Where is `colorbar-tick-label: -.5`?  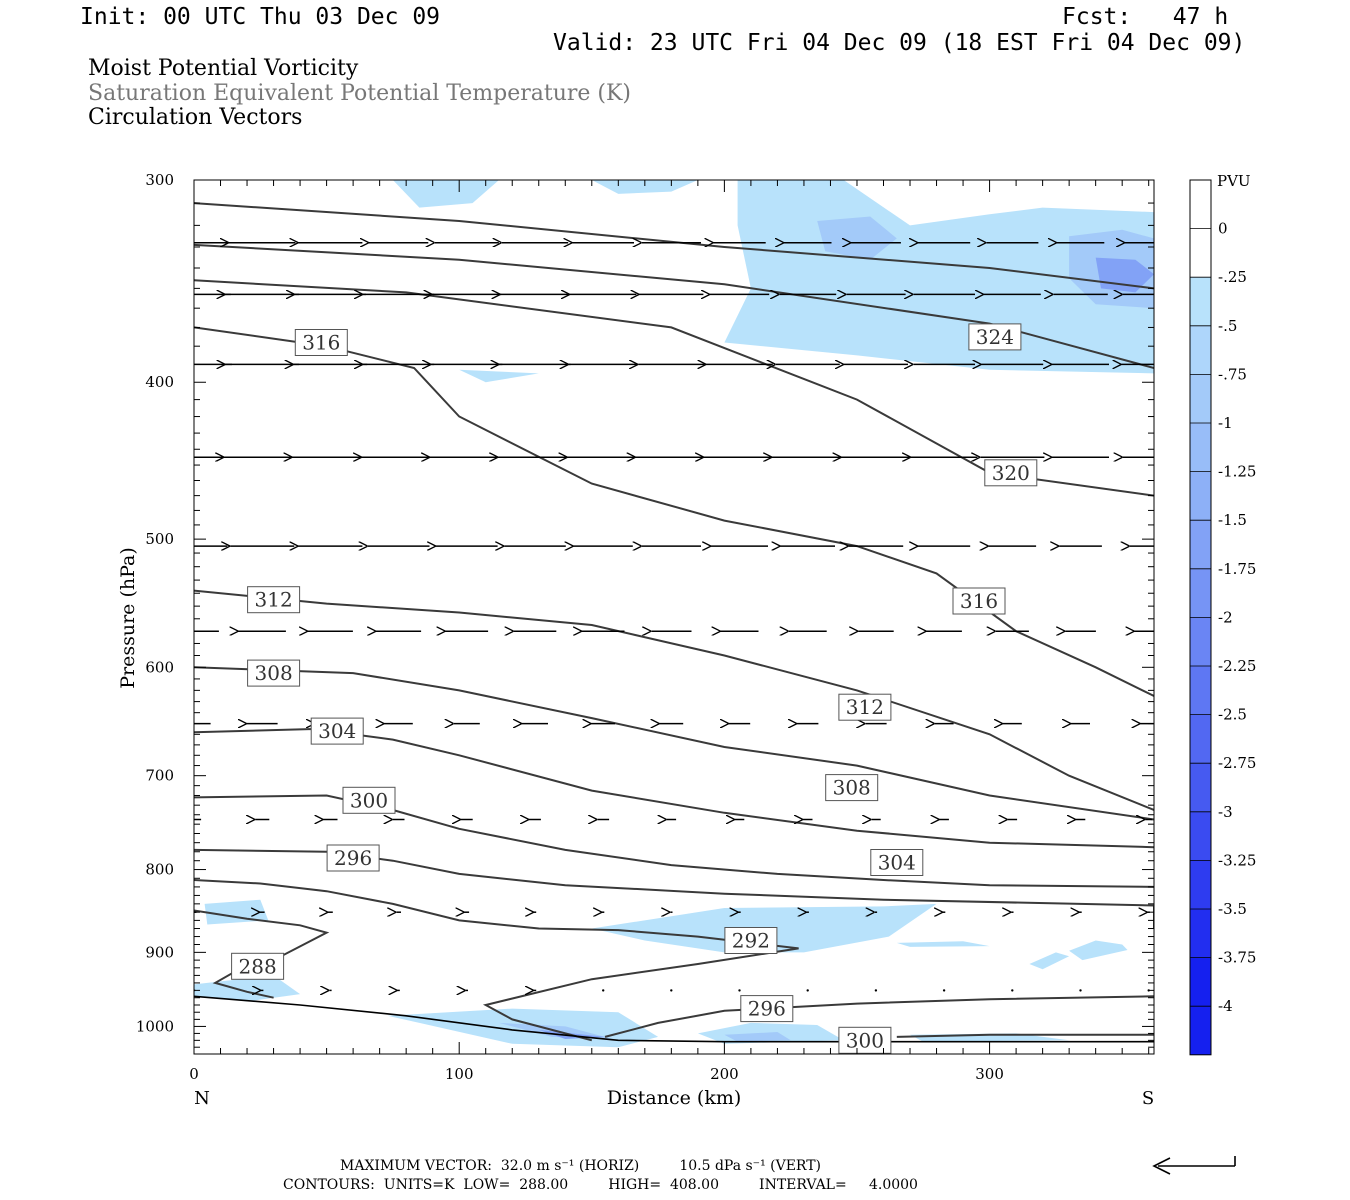
colorbar-tick-label: -.5 is located at coordinates (1227, 326).